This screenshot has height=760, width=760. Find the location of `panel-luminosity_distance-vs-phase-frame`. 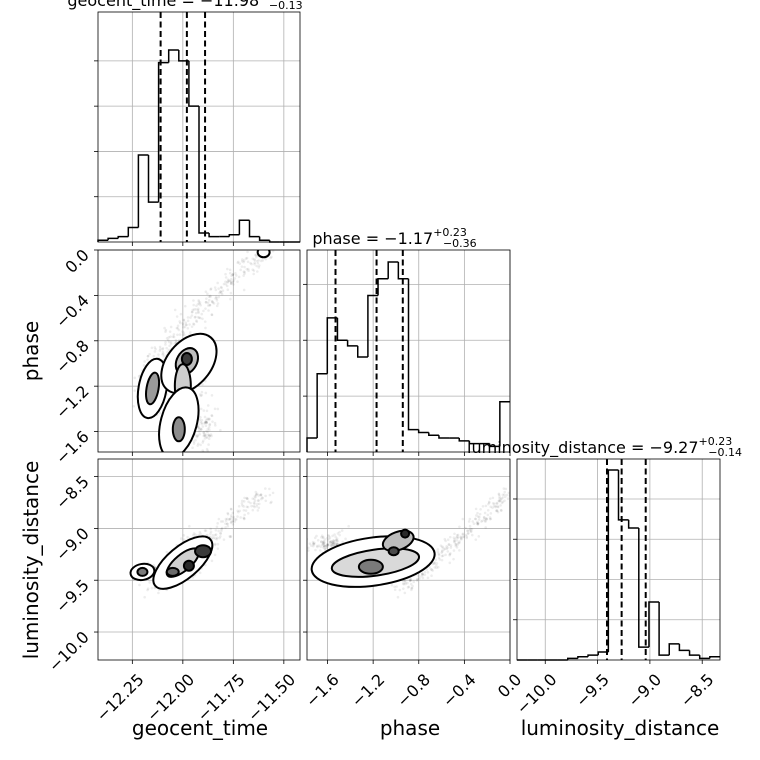

panel-luminosity_distance-vs-phase-frame is located at coordinates (408, 559).